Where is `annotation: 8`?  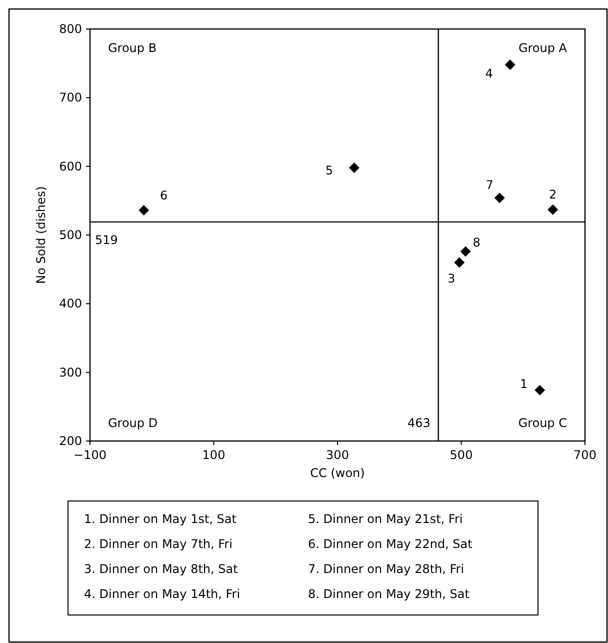
annotation: 8 is located at coordinates (476, 242).